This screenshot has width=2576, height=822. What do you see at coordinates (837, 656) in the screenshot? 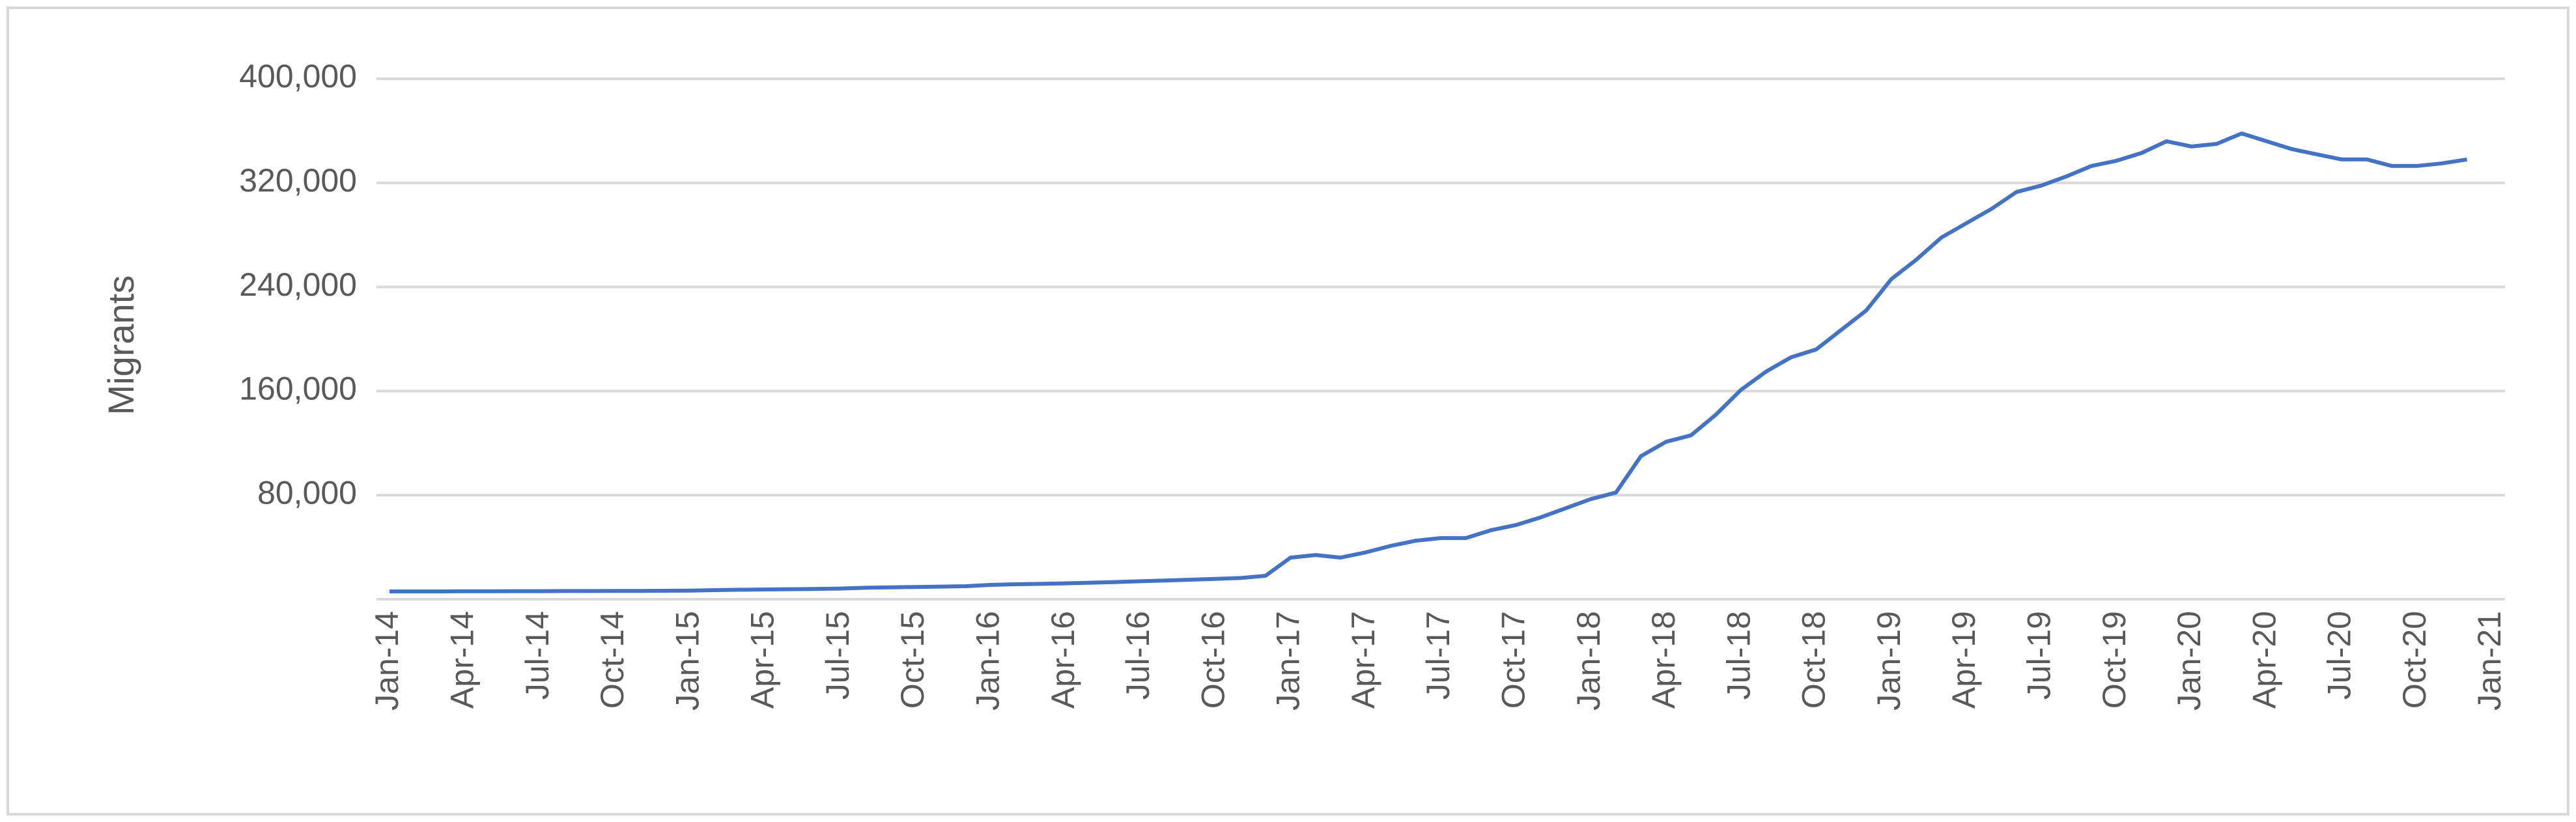
I see `x-tick-label: Jul-15` at bounding box center [837, 656].